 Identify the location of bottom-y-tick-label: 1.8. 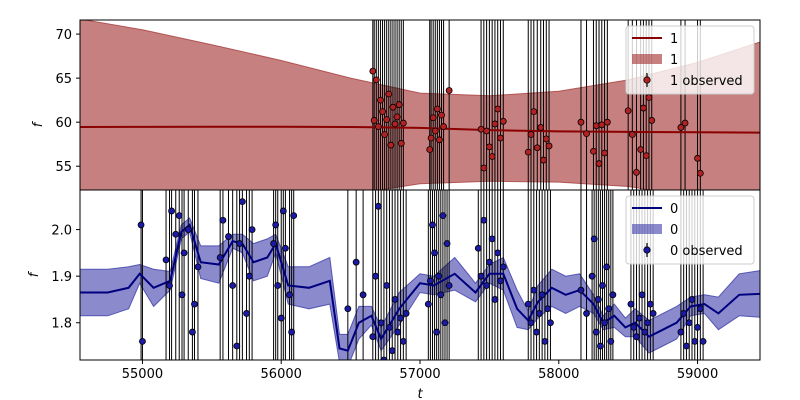
(61, 324).